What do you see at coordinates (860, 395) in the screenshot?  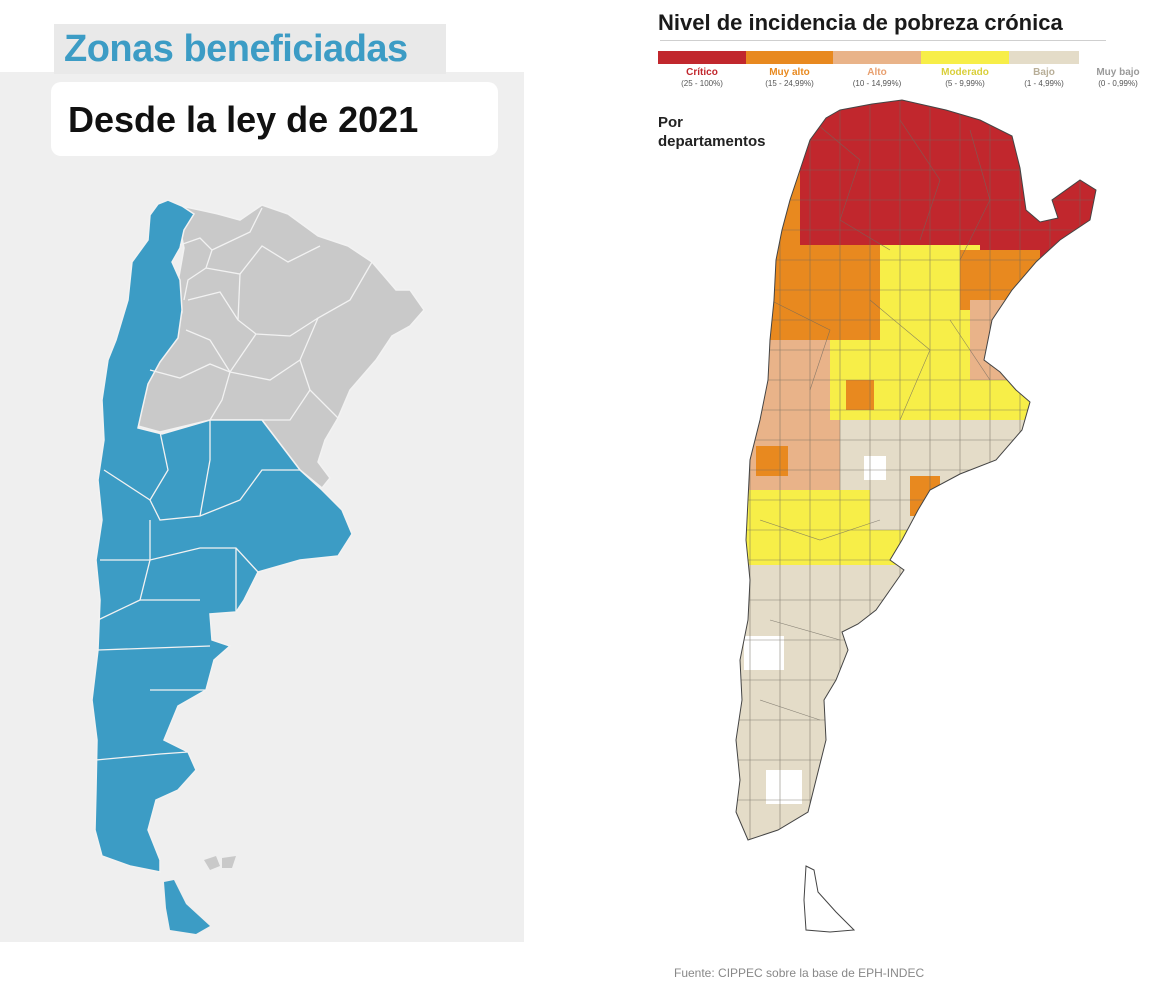 I see `region-muy-alto-patch1` at bounding box center [860, 395].